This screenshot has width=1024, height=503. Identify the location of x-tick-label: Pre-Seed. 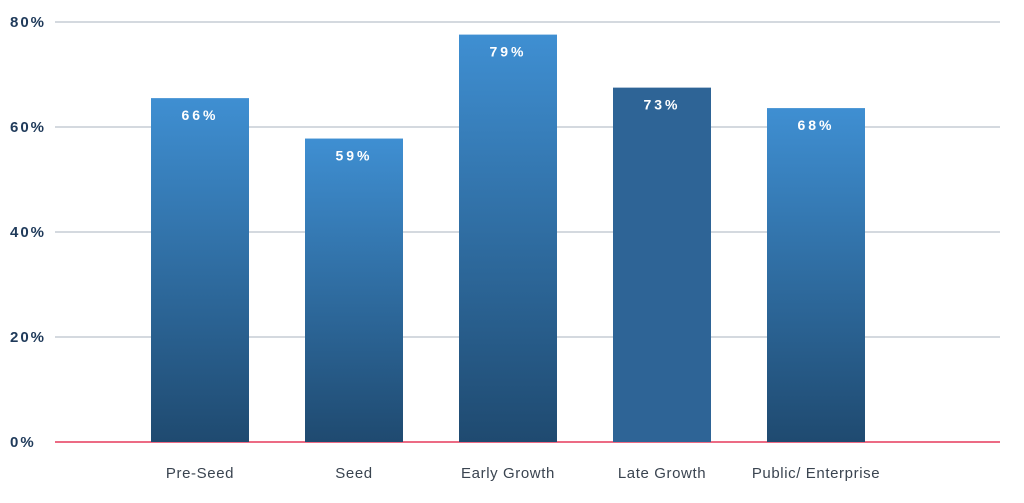
(200, 473).